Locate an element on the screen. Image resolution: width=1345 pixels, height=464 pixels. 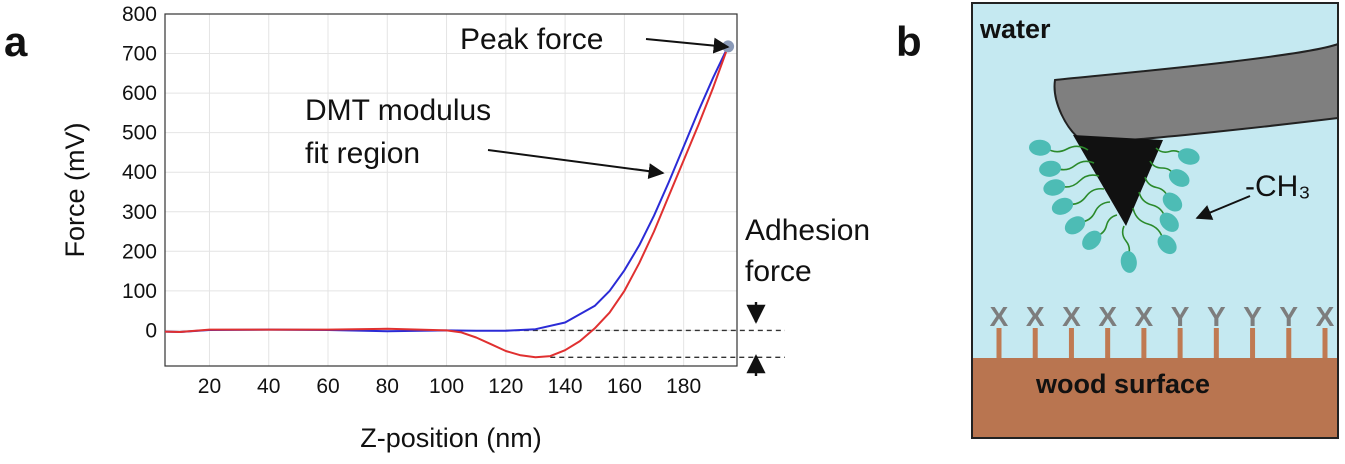
x-tick-label: 40 is located at coordinates (268, 386).